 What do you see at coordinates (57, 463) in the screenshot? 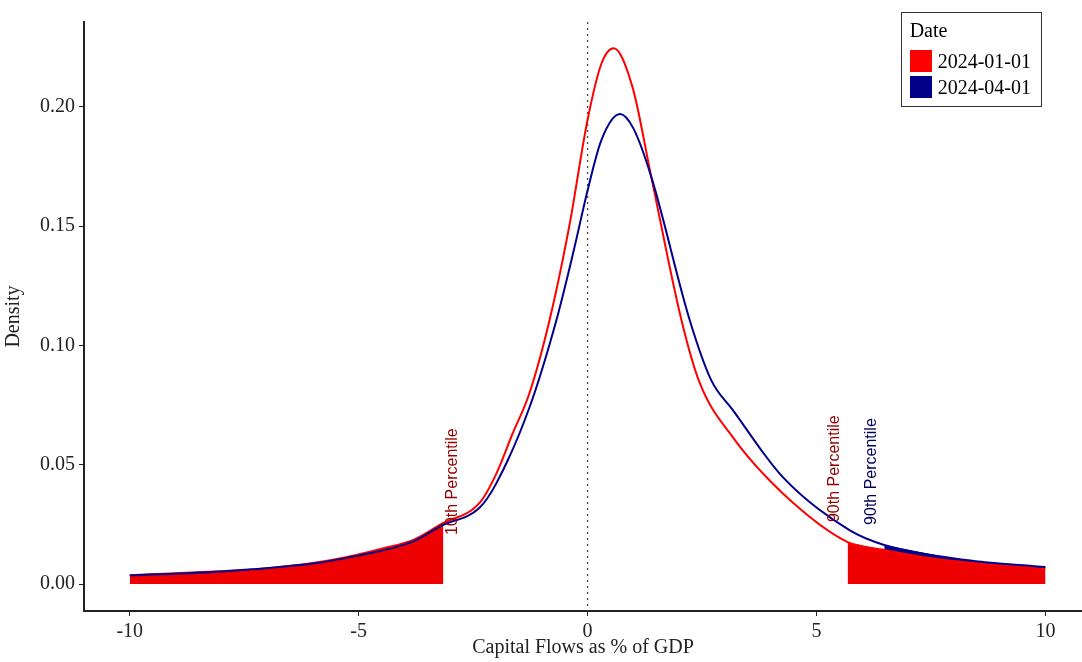
I see `y-tick-label: 0.05` at bounding box center [57, 463].